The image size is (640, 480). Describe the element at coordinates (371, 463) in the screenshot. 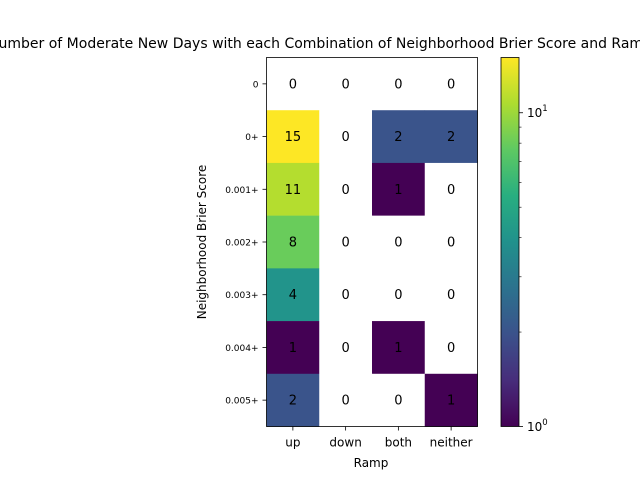

I see `x-axis-label: Ramp` at that location.